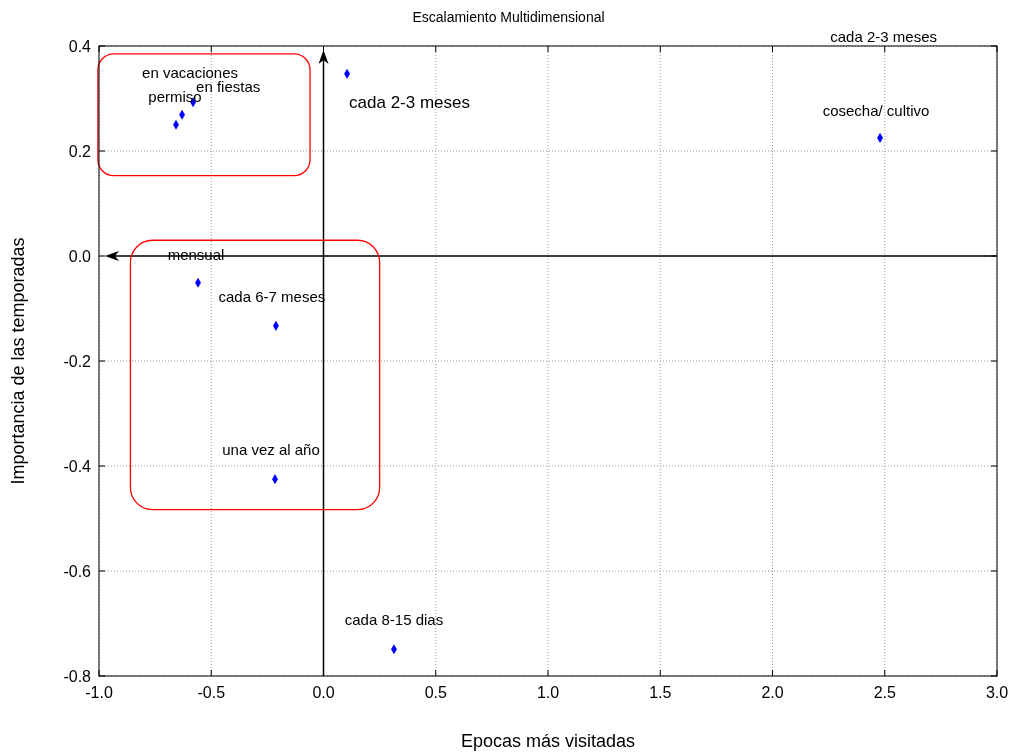 The height and width of the screenshot is (753, 1017). I want to click on y-tick-label: 0.0, so click(80, 256).